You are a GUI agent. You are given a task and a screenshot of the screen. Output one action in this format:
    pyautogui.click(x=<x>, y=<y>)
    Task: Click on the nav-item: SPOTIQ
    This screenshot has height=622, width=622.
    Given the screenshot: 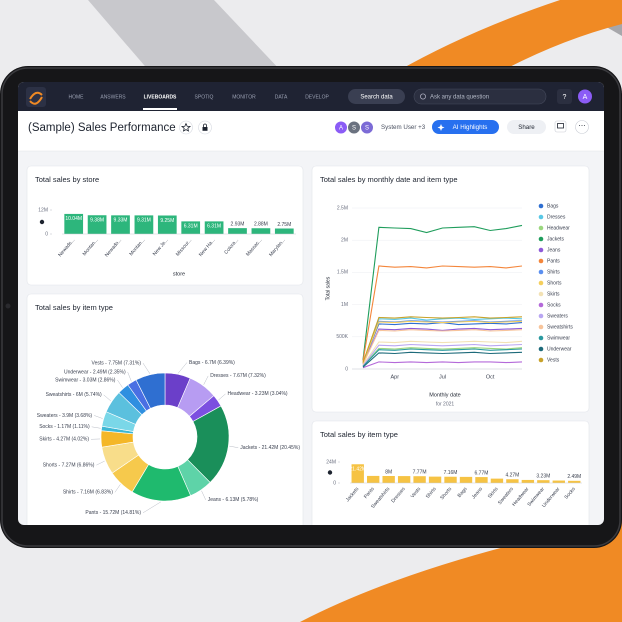 What is the action you would take?
    pyautogui.click(x=204, y=97)
    